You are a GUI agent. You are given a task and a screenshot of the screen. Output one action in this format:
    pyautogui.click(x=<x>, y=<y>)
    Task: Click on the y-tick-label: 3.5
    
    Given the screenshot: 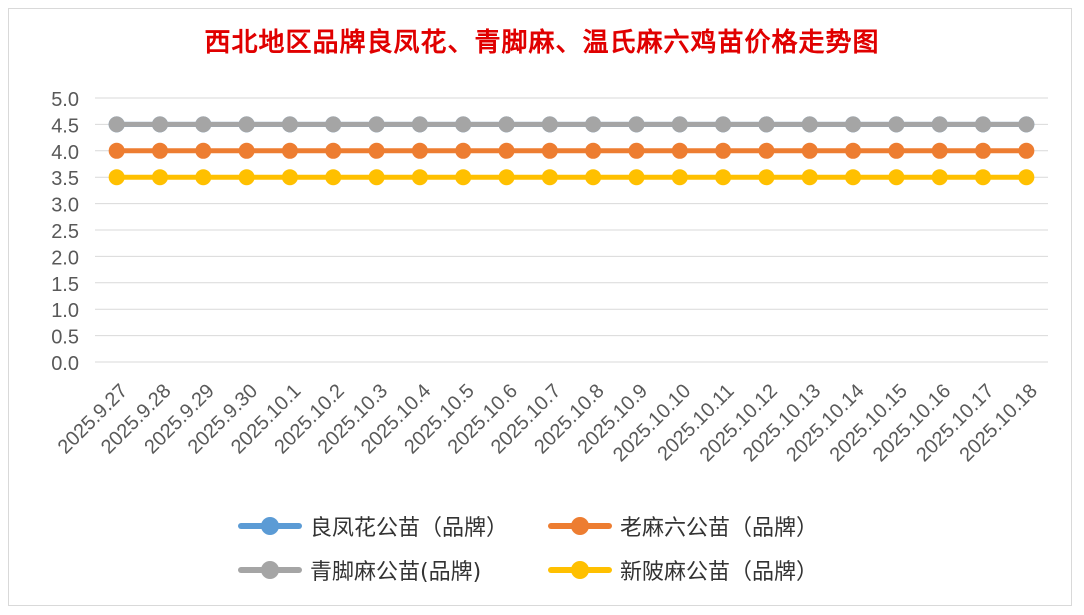 What is the action you would take?
    pyautogui.click(x=65, y=179)
    